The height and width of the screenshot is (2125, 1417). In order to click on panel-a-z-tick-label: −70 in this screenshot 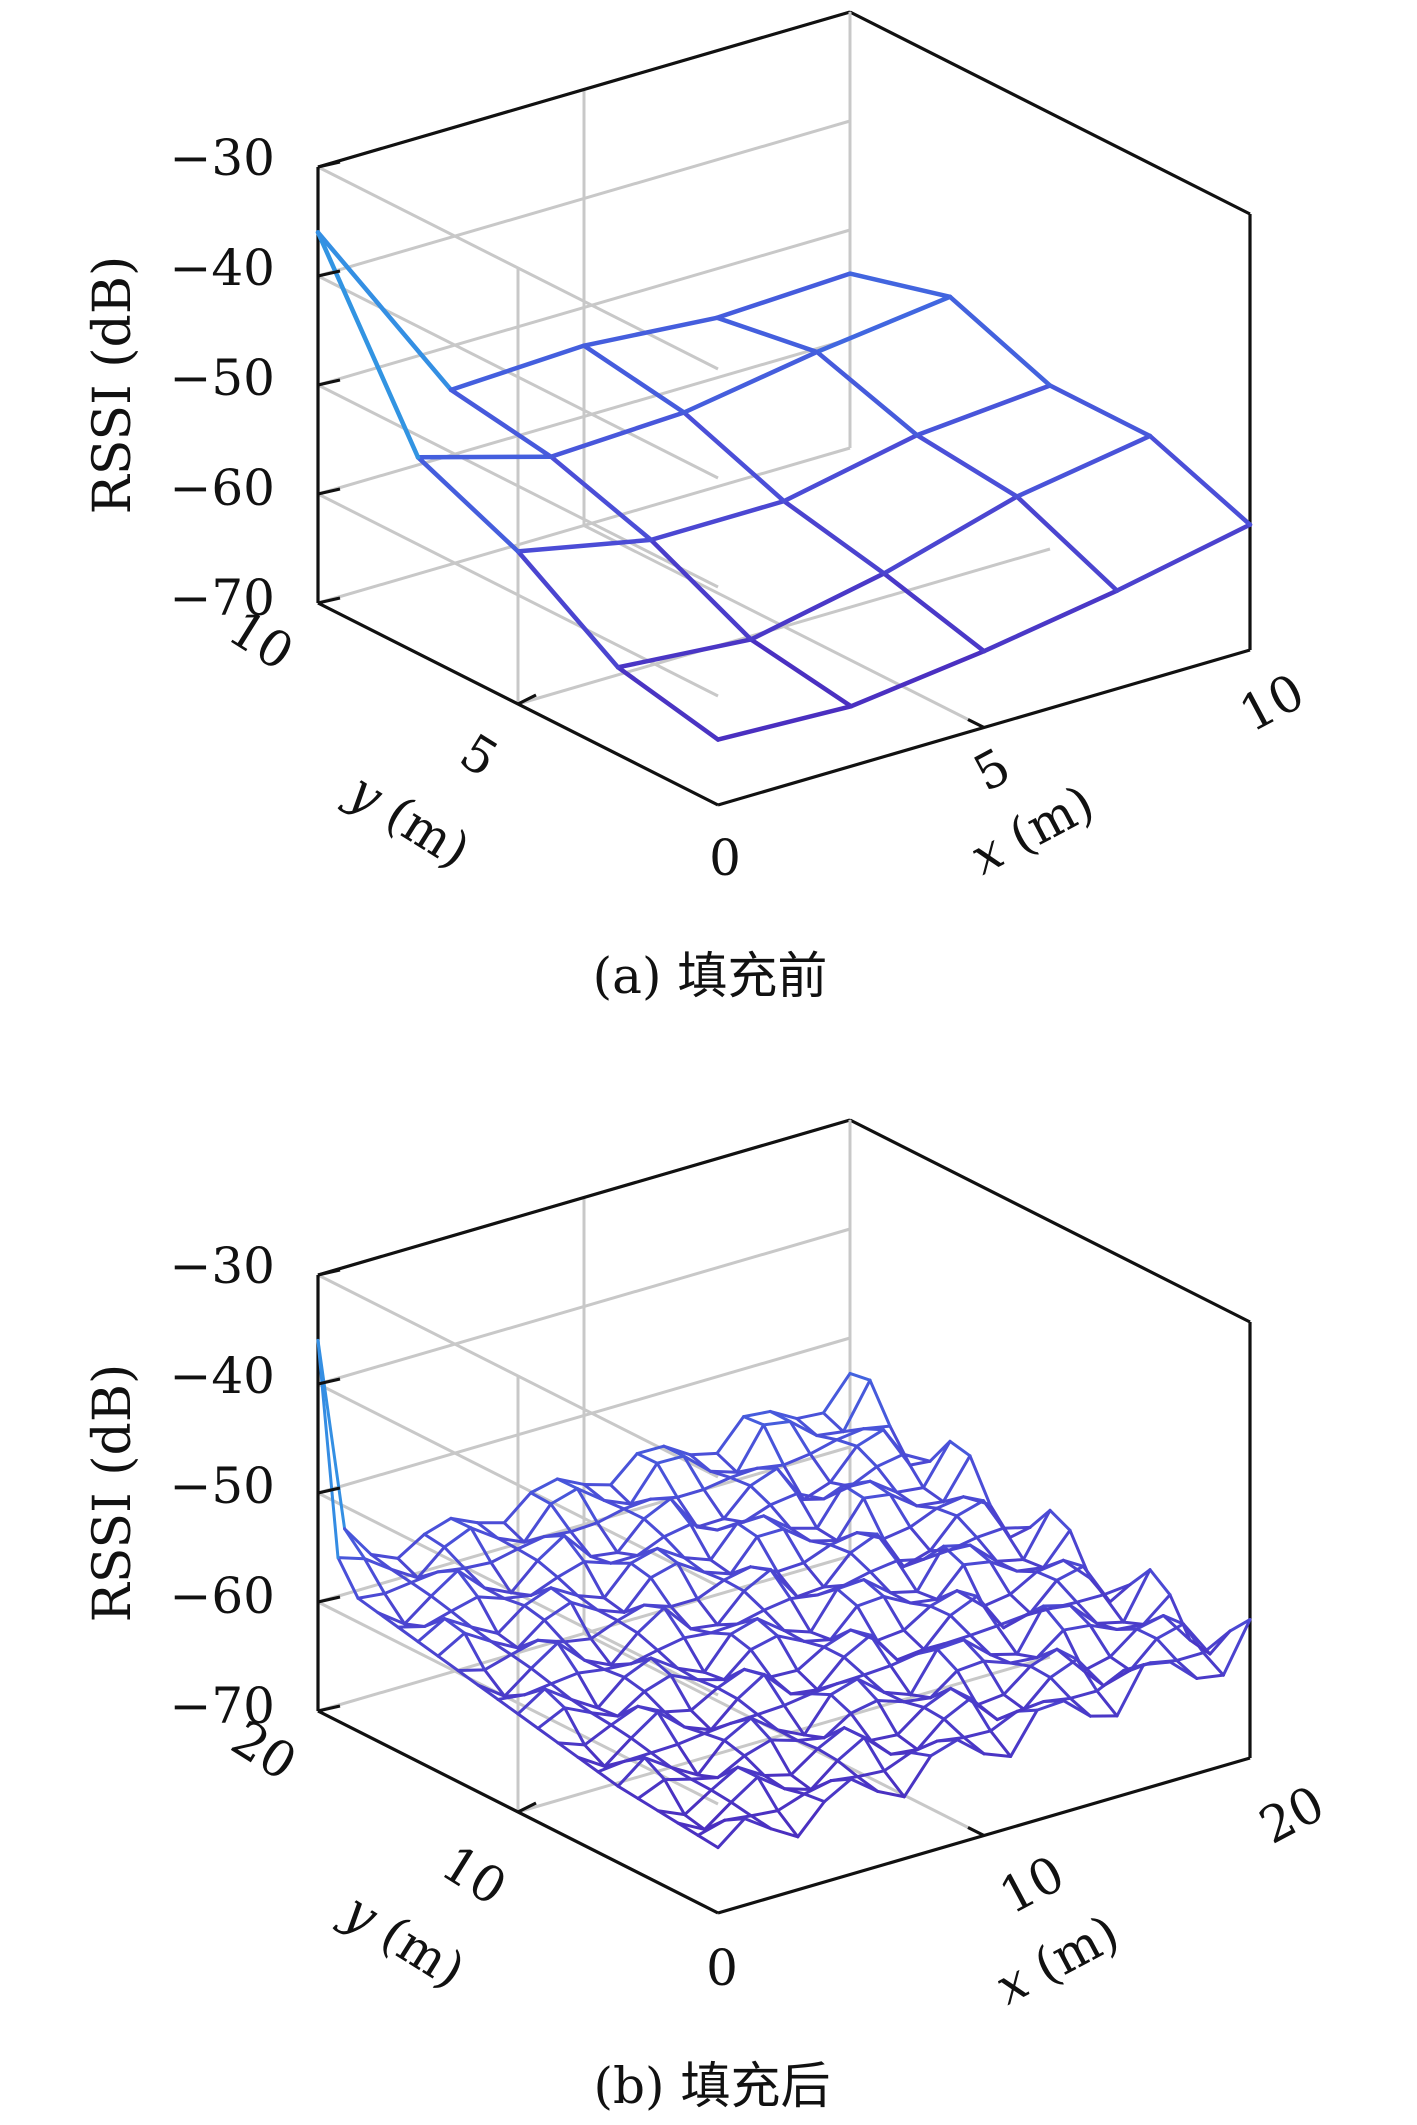, I will do `click(222, 598)`.